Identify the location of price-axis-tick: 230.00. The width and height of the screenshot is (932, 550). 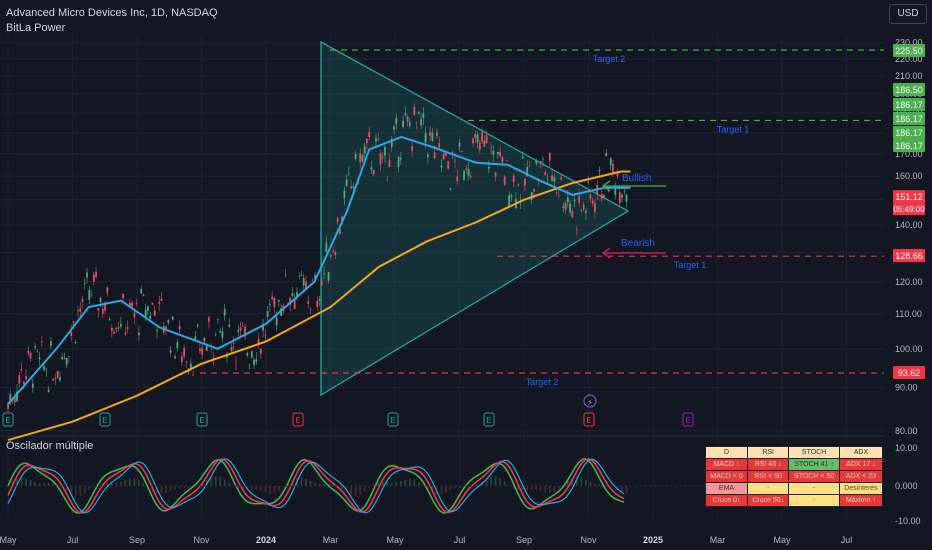
(909, 43).